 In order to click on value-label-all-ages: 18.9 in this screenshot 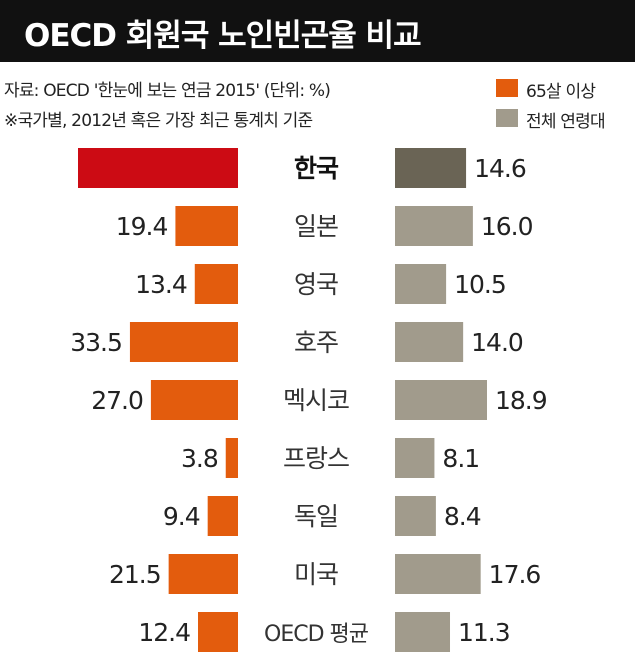, I will do `click(521, 400)`.